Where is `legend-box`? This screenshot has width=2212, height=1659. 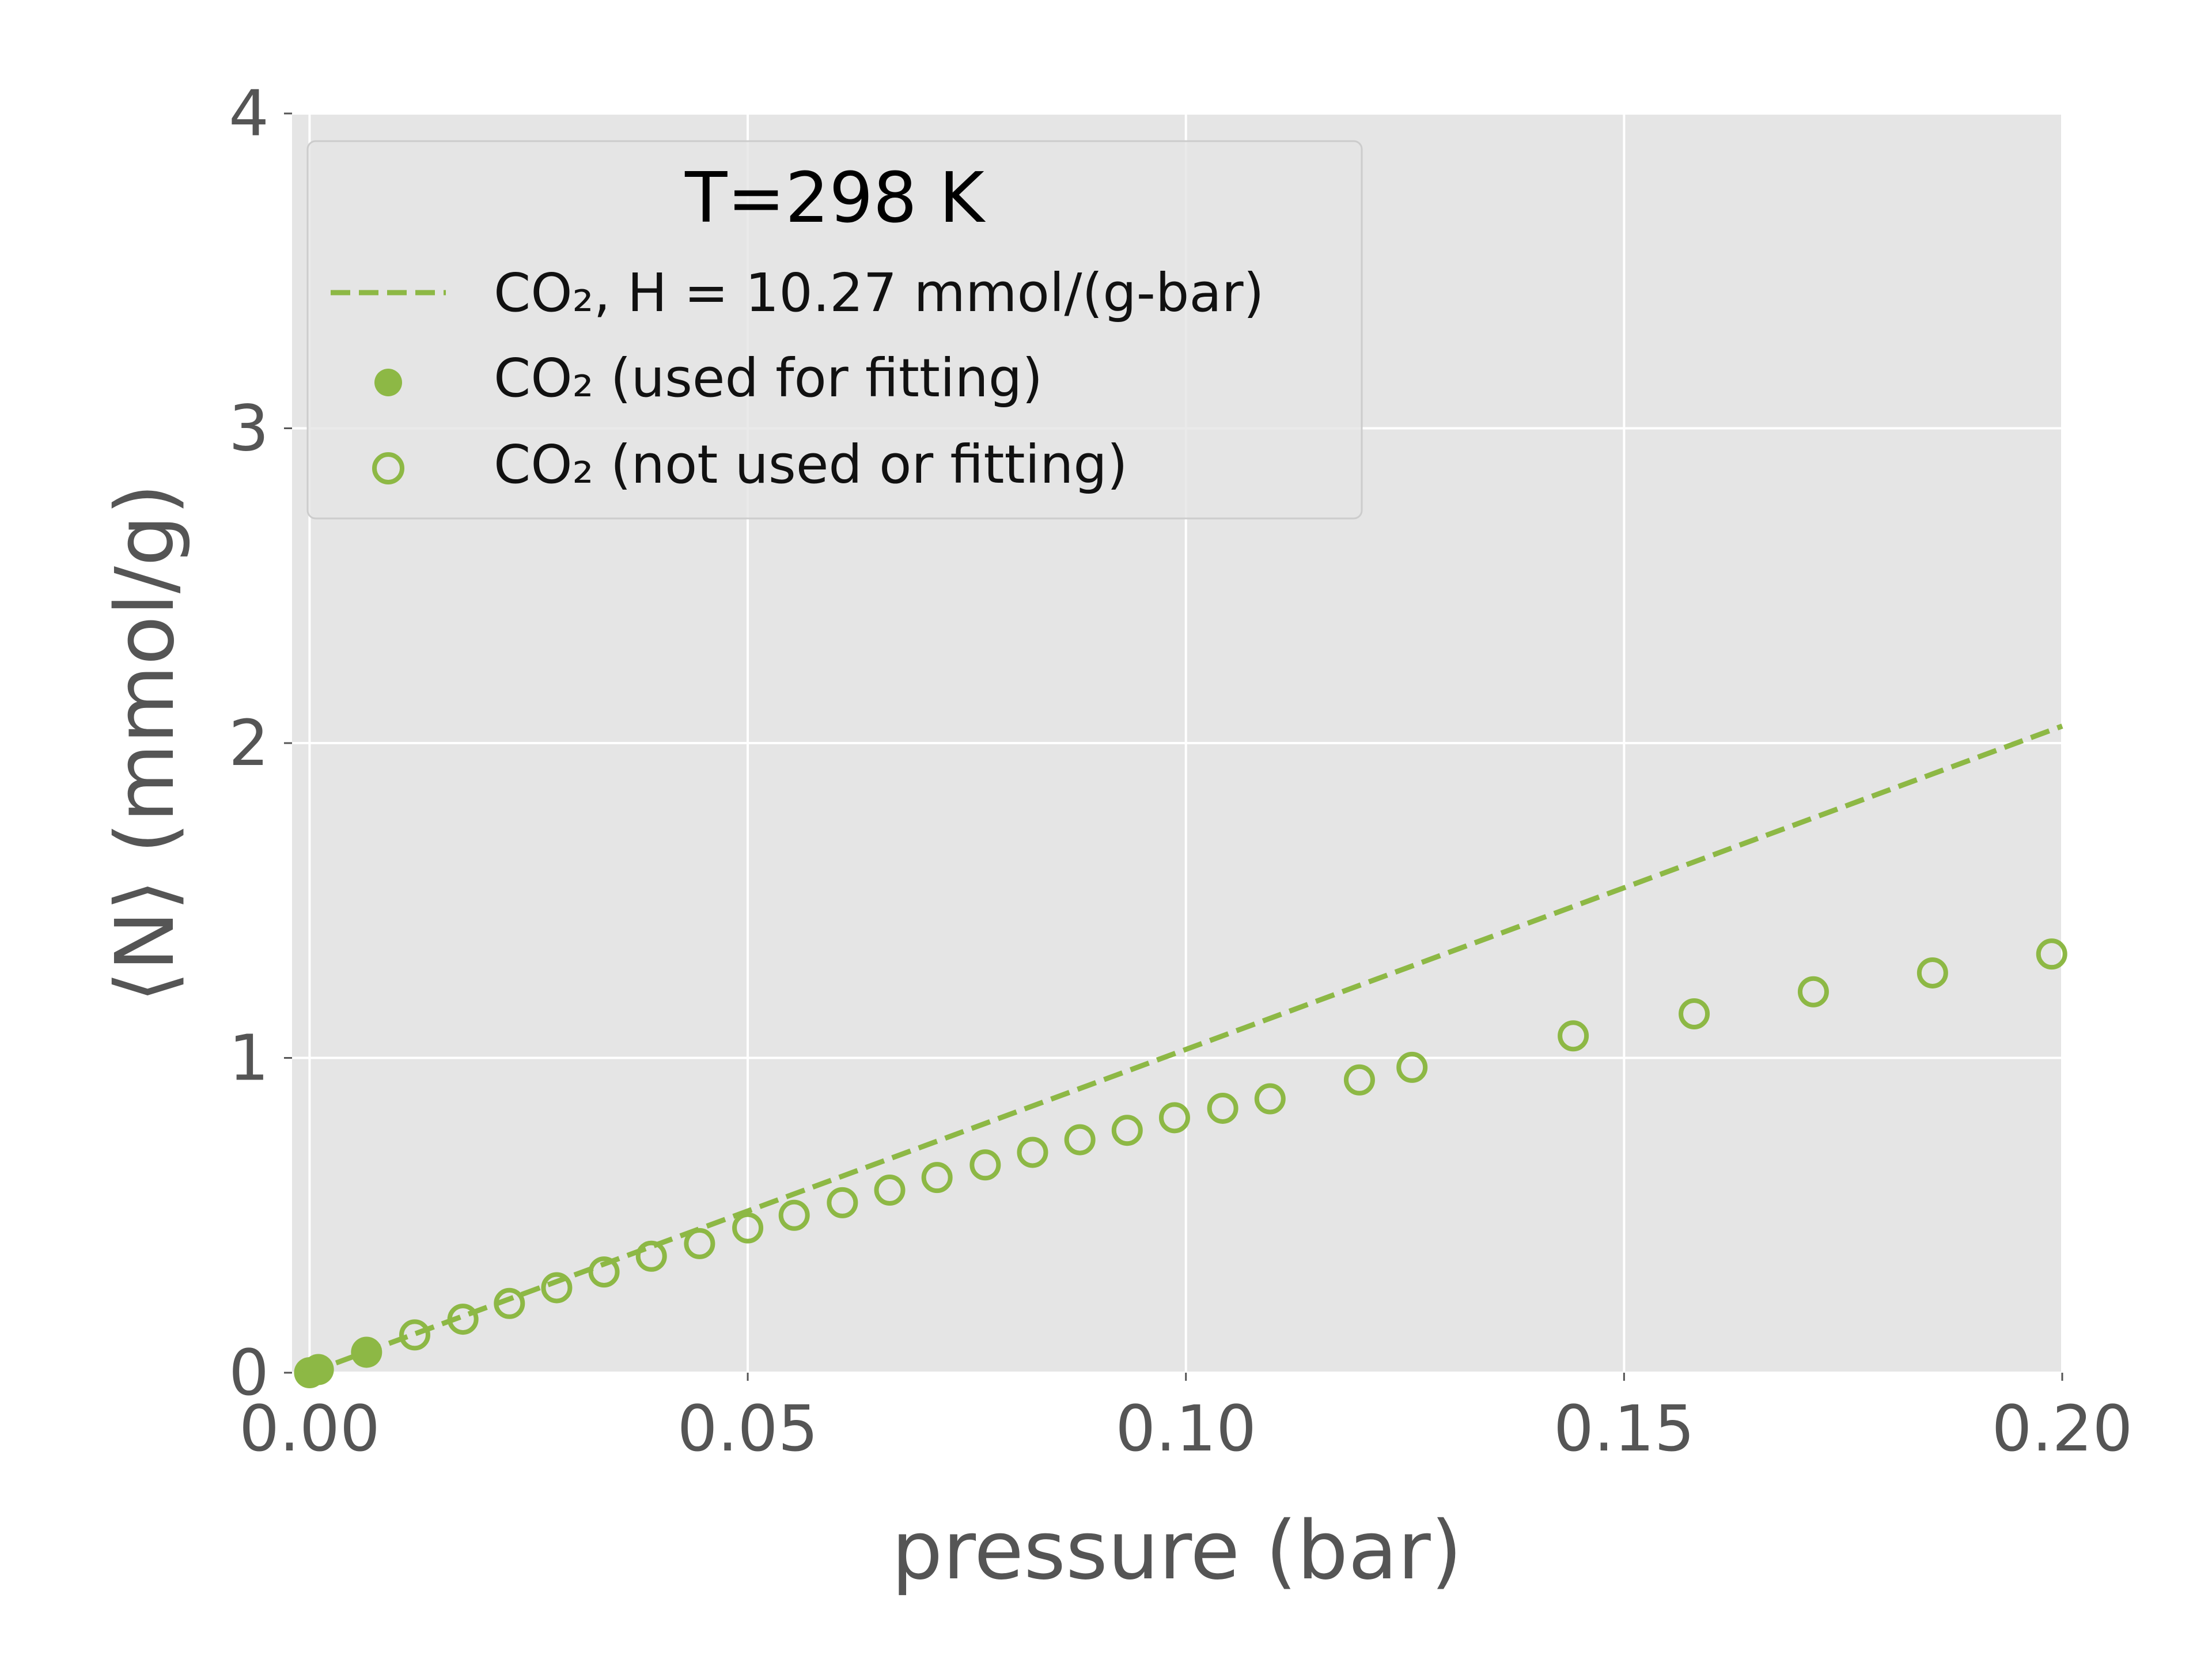 legend-box is located at coordinates (834, 330).